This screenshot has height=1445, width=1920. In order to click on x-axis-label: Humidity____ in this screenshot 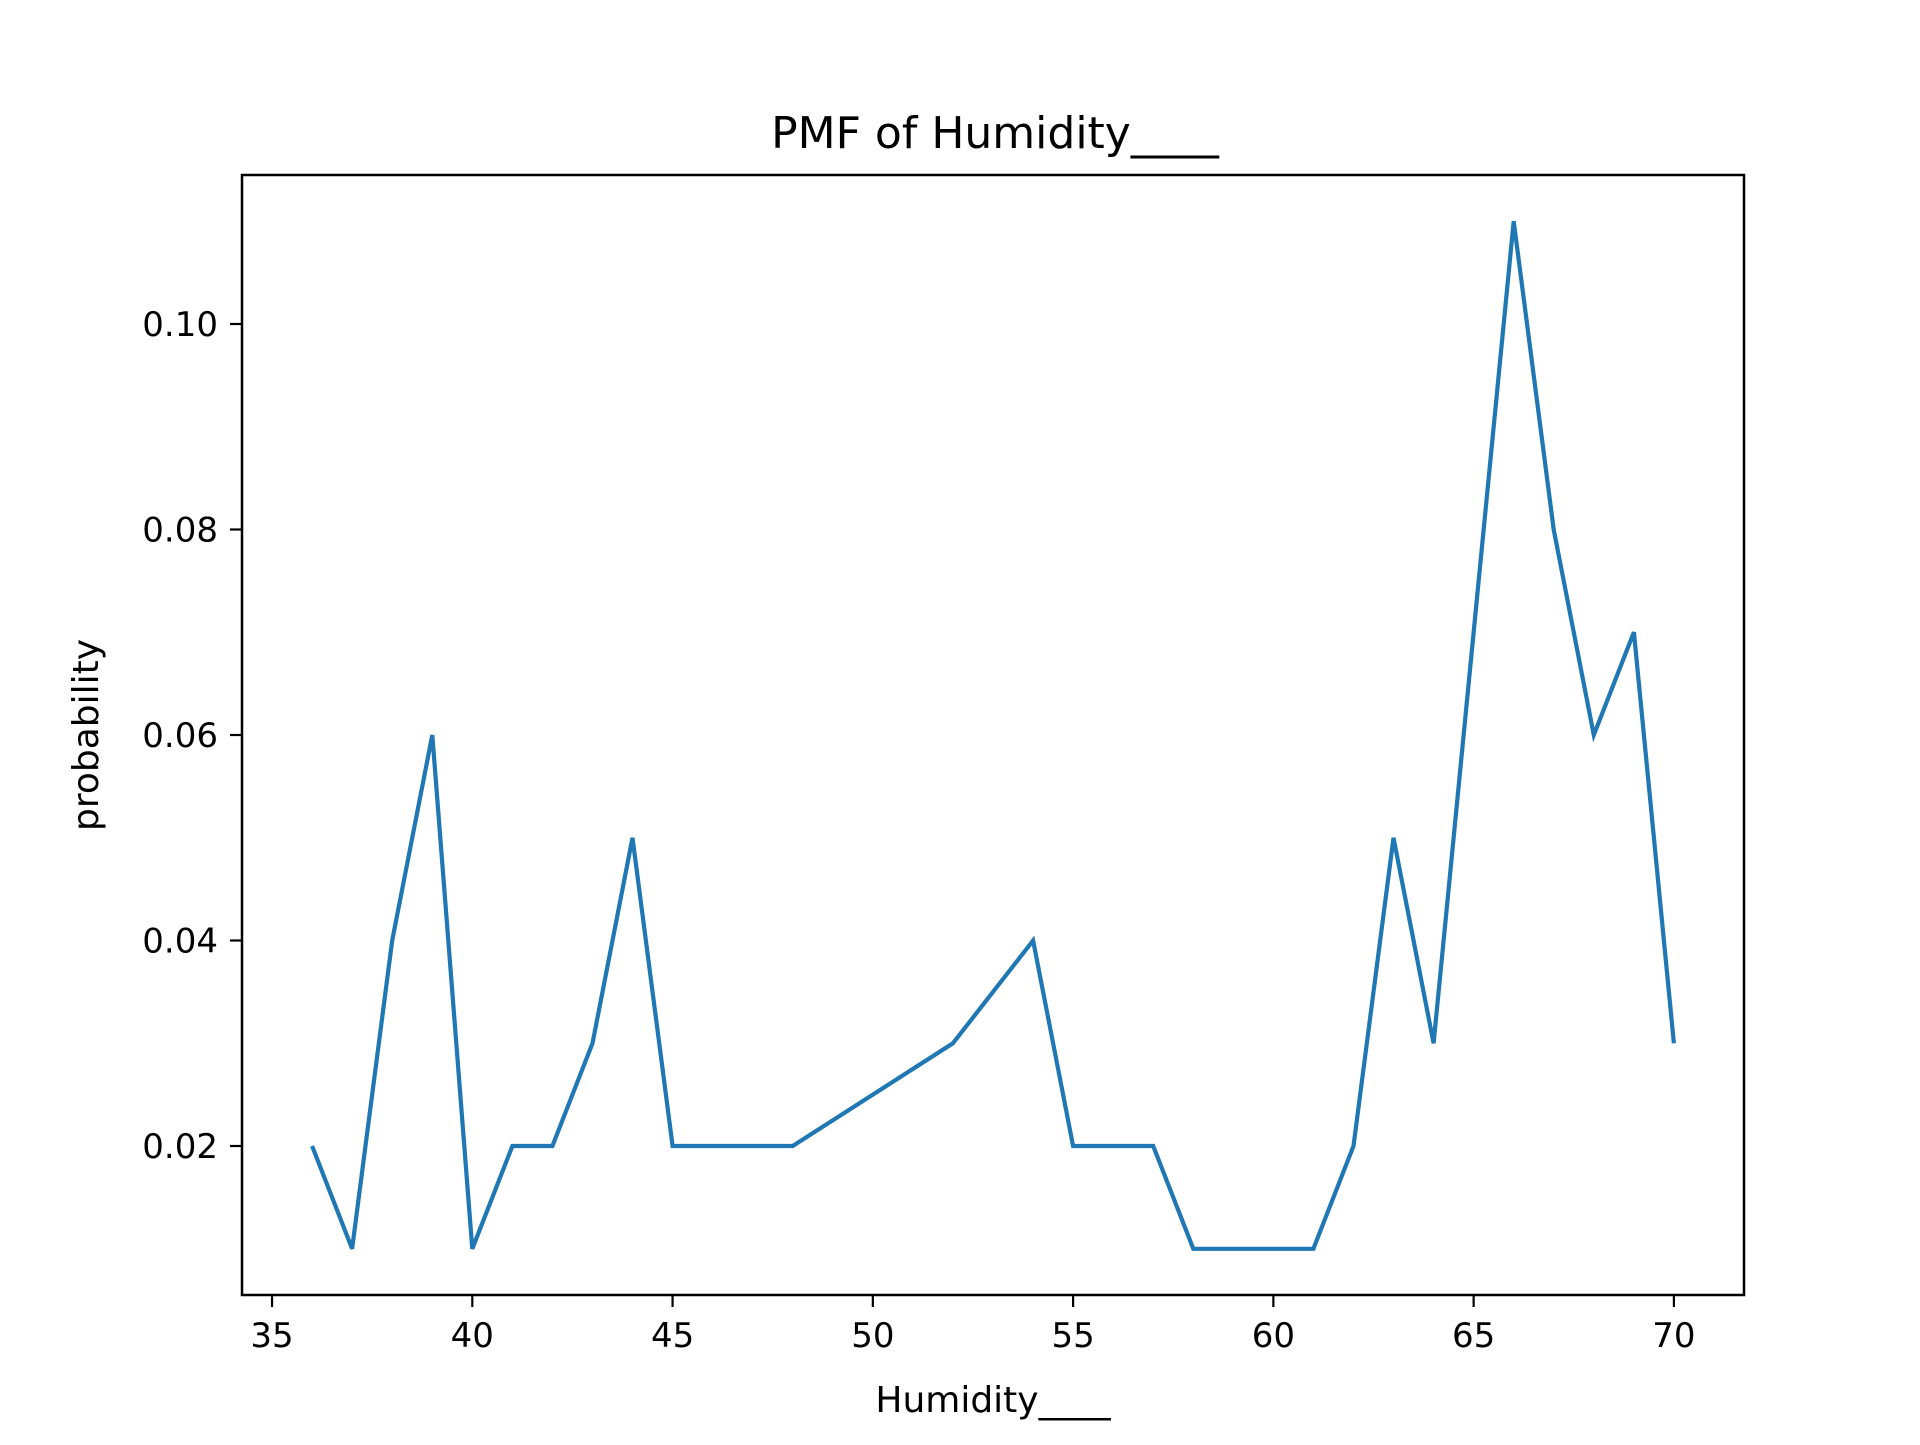, I will do `click(993, 1400)`.